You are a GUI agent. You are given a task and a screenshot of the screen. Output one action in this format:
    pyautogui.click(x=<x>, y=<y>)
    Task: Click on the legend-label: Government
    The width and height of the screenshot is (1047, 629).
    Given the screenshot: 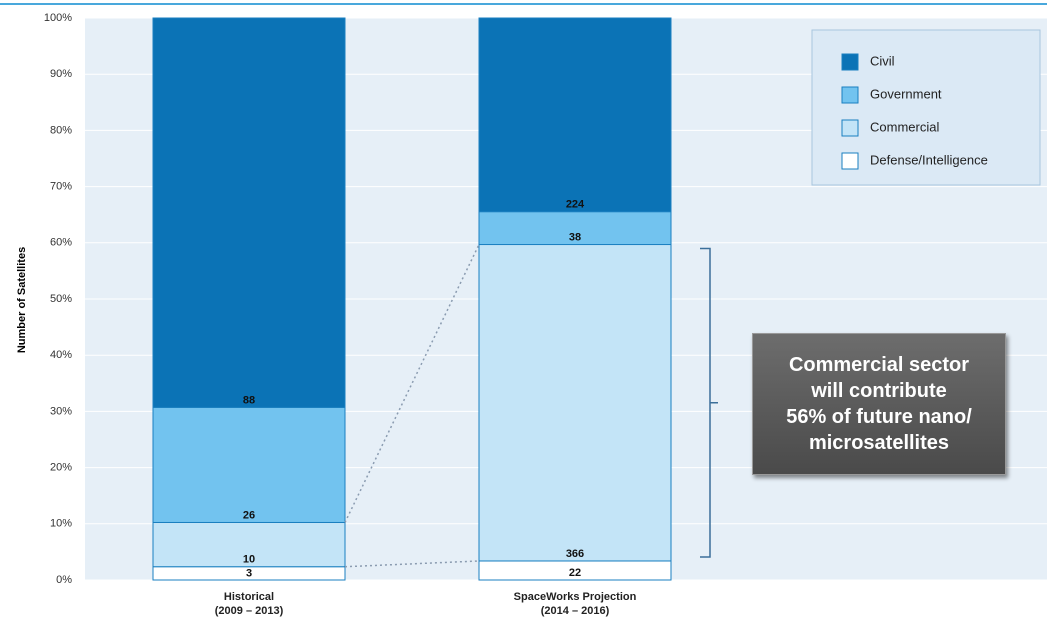 What is the action you would take?
    pyautogui.click(x=906, y=93)
    